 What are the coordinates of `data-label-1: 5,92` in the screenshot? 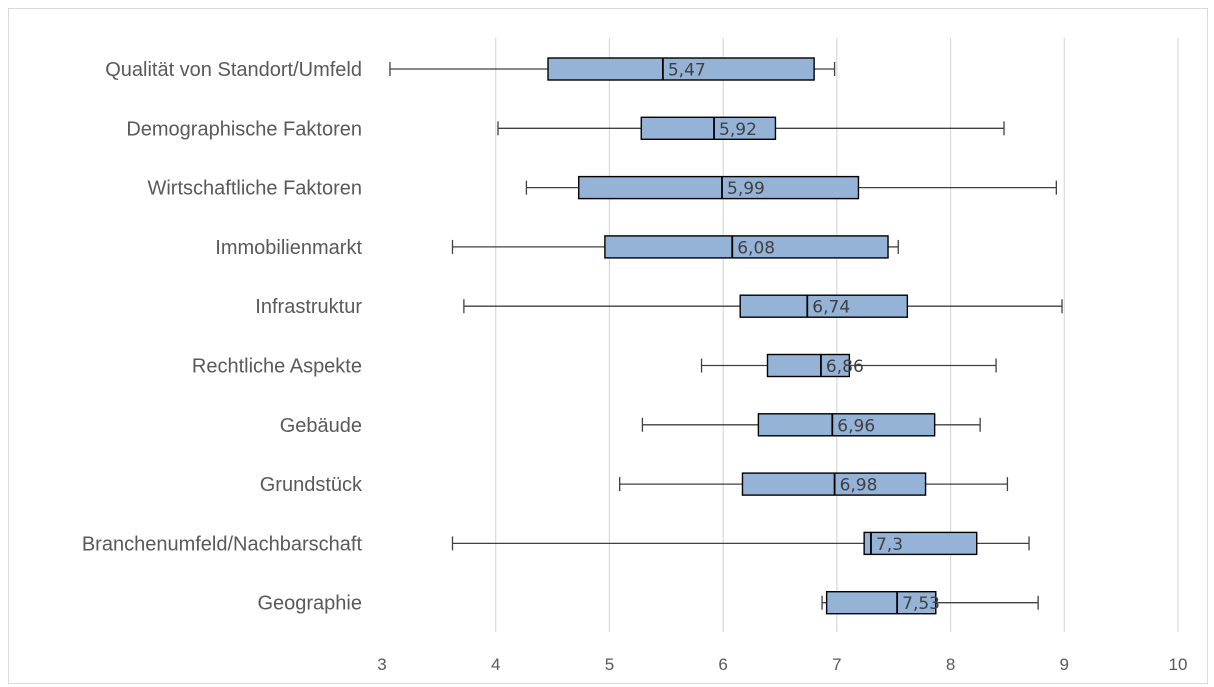 It's located at (738, 130).